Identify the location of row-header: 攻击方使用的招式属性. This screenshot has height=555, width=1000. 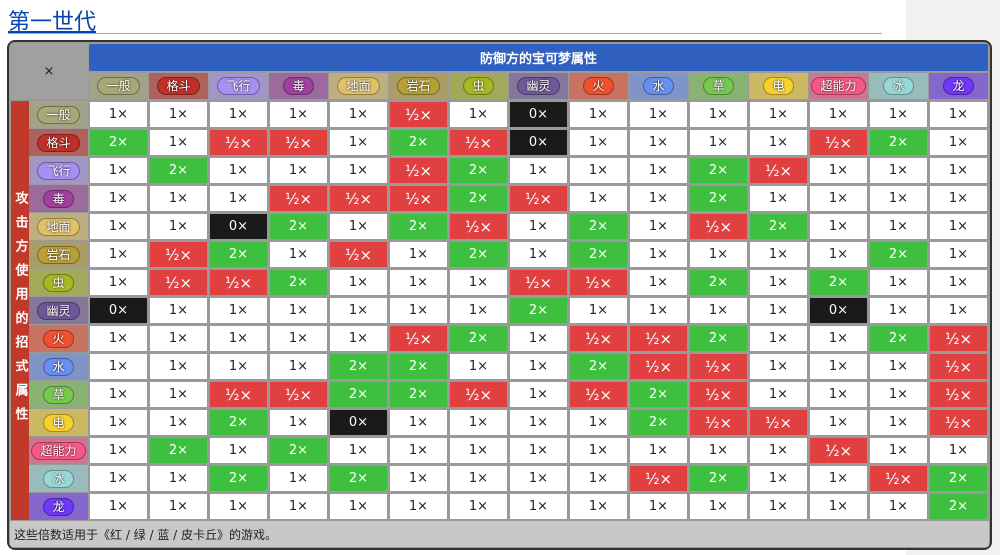
(20, 310).